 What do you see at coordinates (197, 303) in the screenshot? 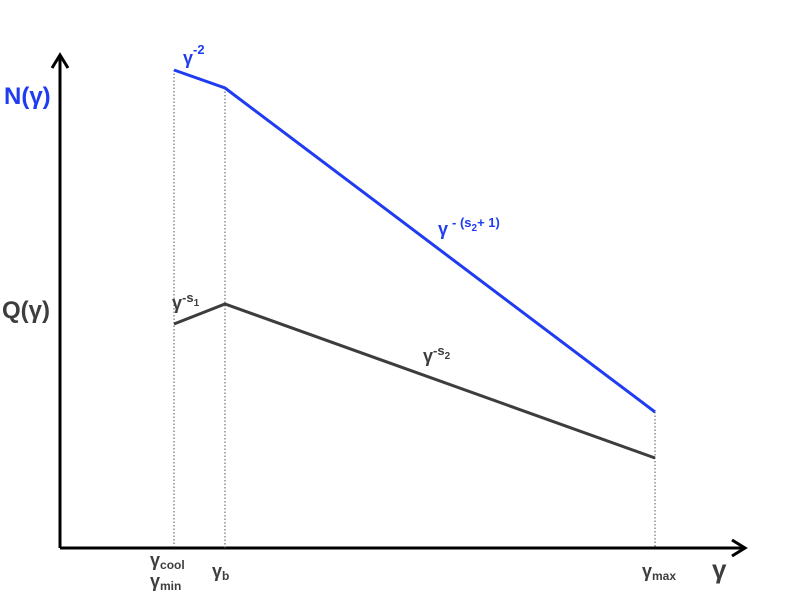
I see `exponent-subscript: 1` at bounding box center [197, 303].